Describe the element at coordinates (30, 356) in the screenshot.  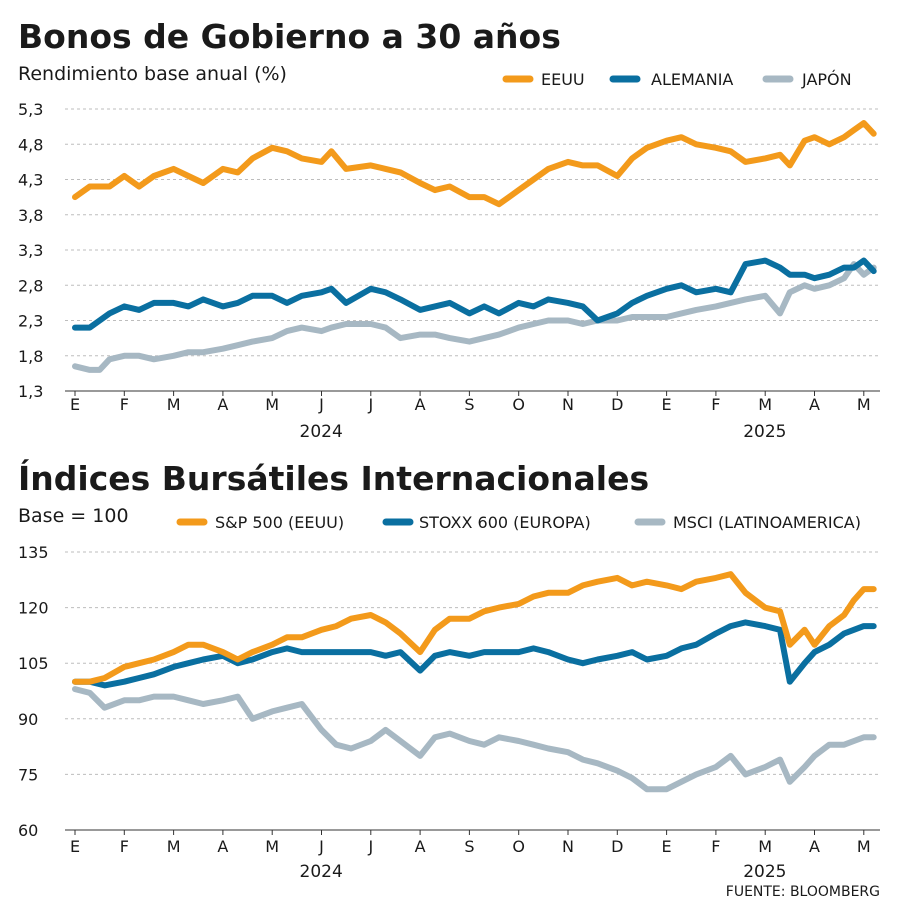
I see `y-tick-label: 1,8` at that location.